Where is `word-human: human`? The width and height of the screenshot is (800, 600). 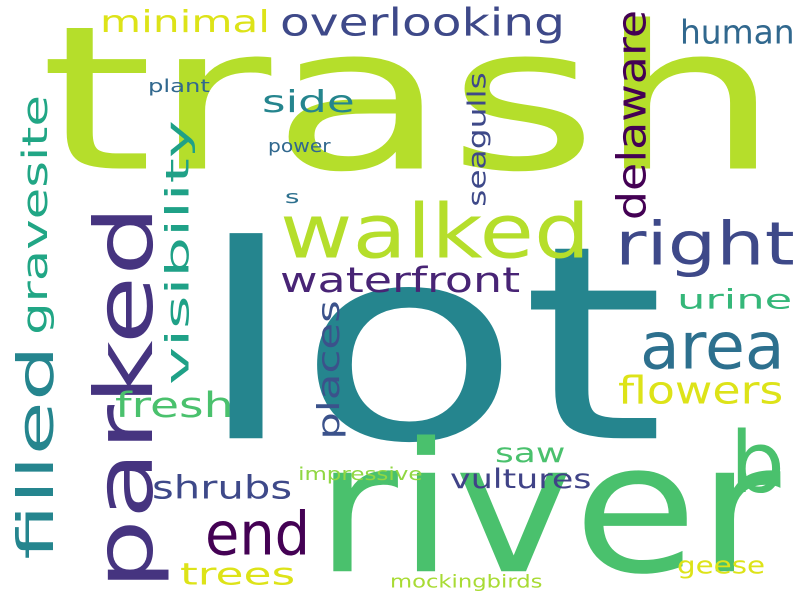 word-human: human is located at coordinates (737, 33).